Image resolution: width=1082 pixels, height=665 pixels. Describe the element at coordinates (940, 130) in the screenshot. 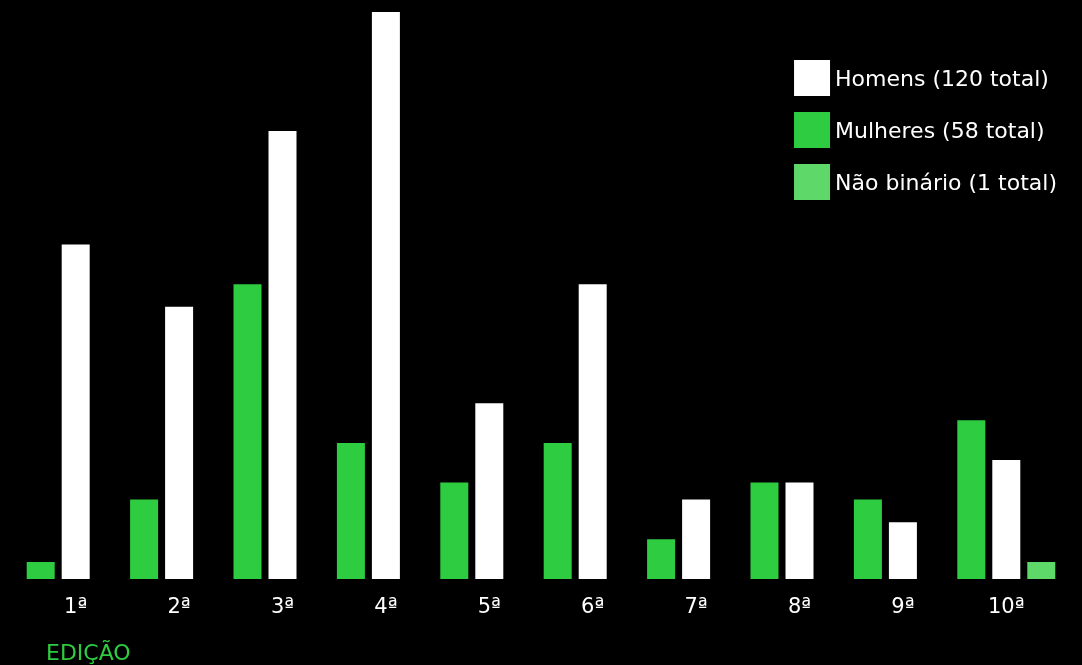

I see `legend-label: Mulheres (58 total)` at that location.